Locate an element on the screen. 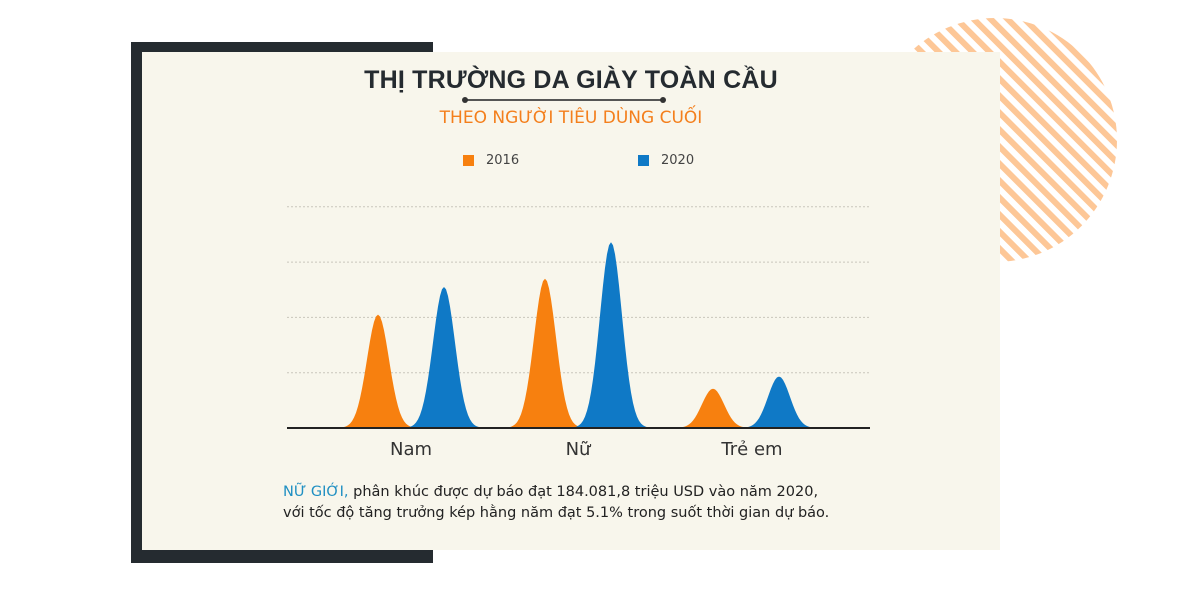  note-highlight: NỮ GIỚI, is located at coordinates (316, 492).